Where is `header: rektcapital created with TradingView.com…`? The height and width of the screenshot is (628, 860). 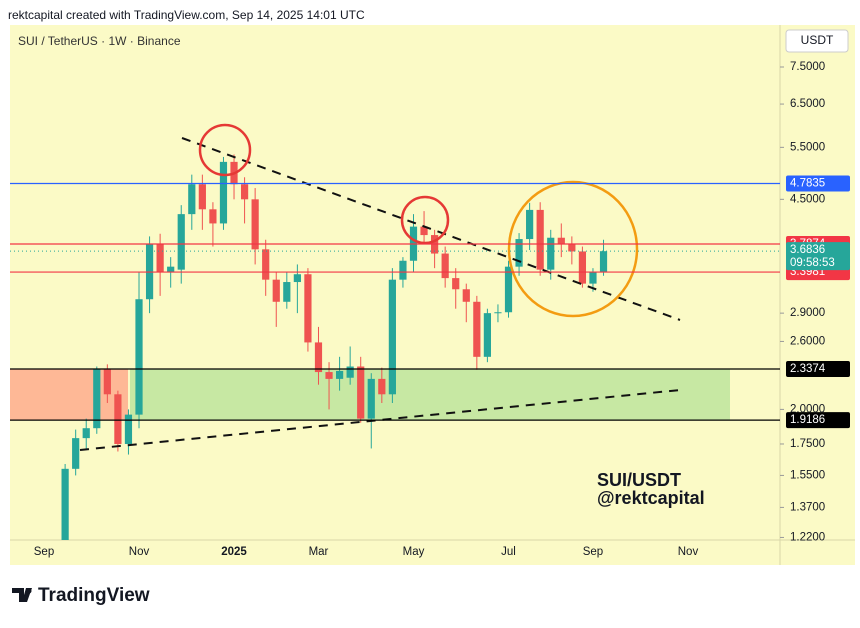 header: rektcapital created with TradingView.com… is located at coordinates (186, 15).